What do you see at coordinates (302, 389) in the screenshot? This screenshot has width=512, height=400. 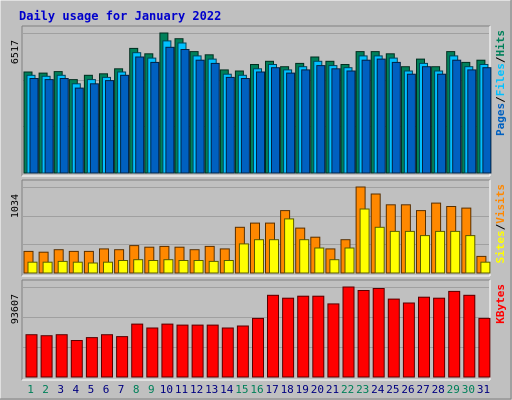 I see `x-tick-label-day-19: 19` at bounding box center [302, 389].